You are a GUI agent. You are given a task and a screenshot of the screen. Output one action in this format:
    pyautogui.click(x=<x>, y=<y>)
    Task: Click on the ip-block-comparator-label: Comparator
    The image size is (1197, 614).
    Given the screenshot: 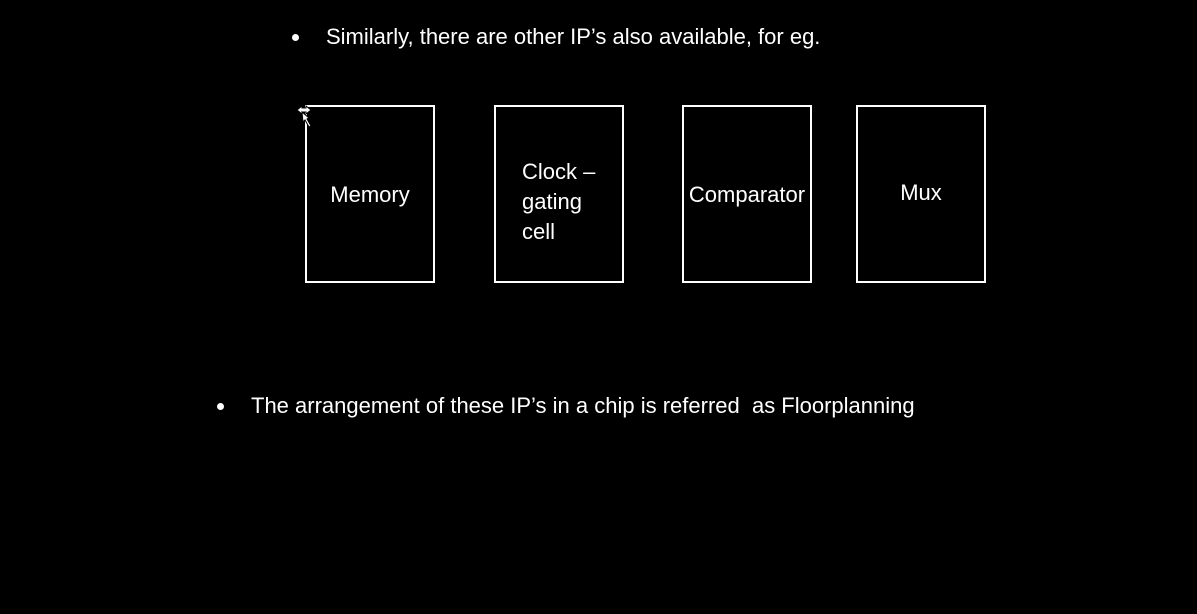 What is the action you would take?
    pyautogui.click(x=747, y=194)
    